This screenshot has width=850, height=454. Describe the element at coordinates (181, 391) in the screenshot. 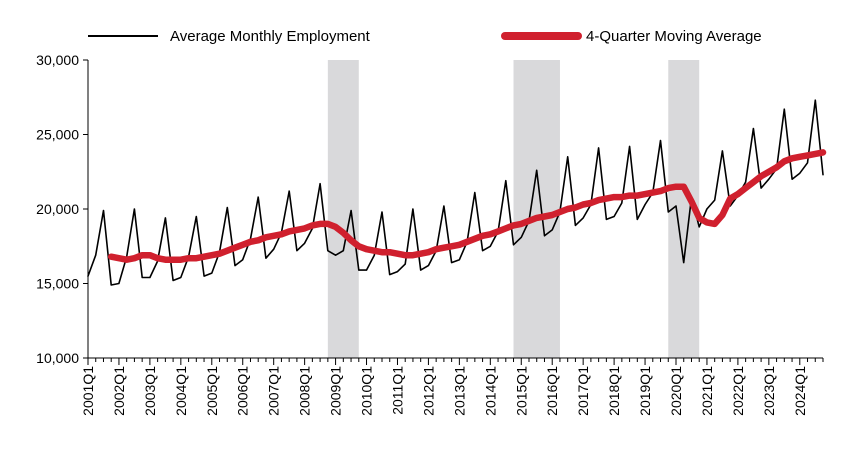

I see `x-tick-label: 2004Q1` at that location.